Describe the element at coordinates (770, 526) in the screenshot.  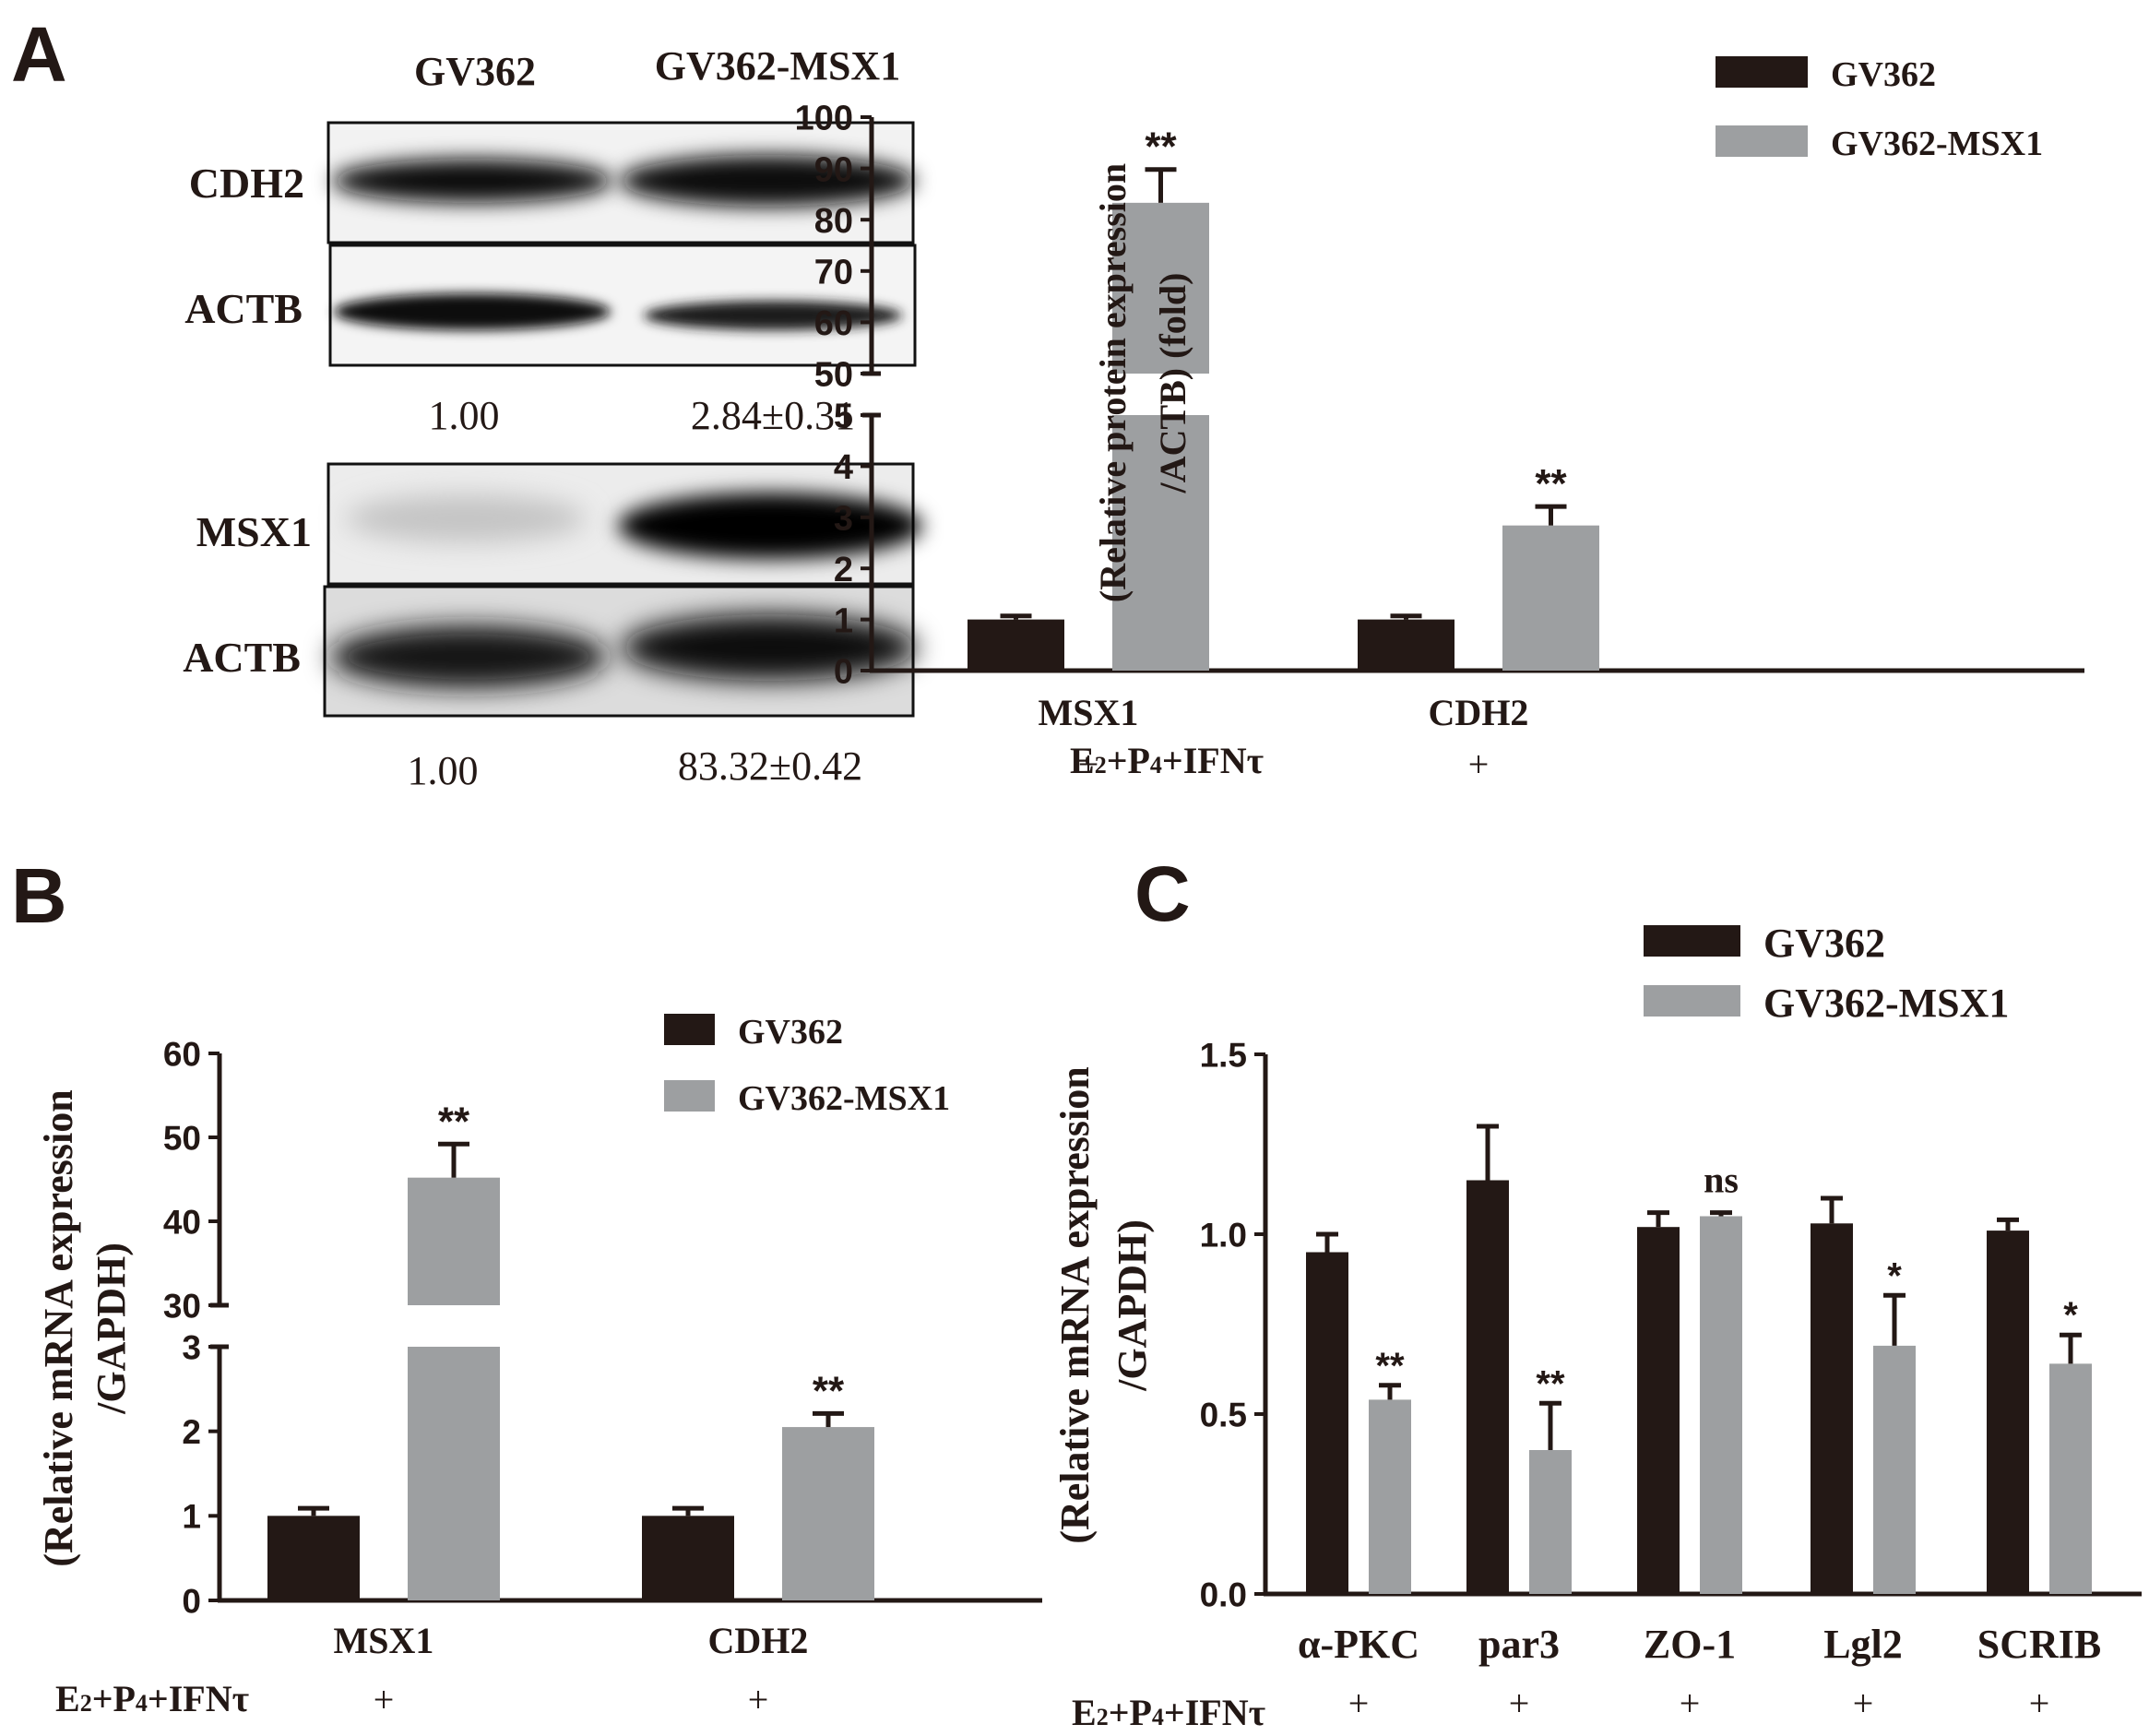
I see `blot-band-msx1-msx1` at that location.